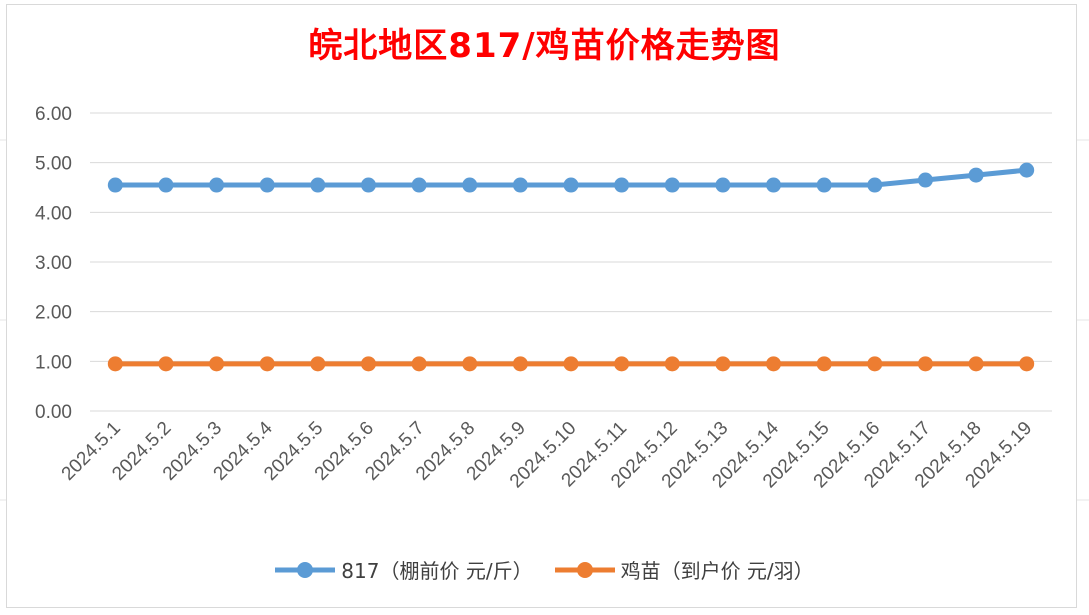 The height and width of the screenshot is (615, 1089). What do you see at coordinates (53, 412) in the screenshot?
I see `y-tick-label: 0.00` at bounding box center [53, 412].